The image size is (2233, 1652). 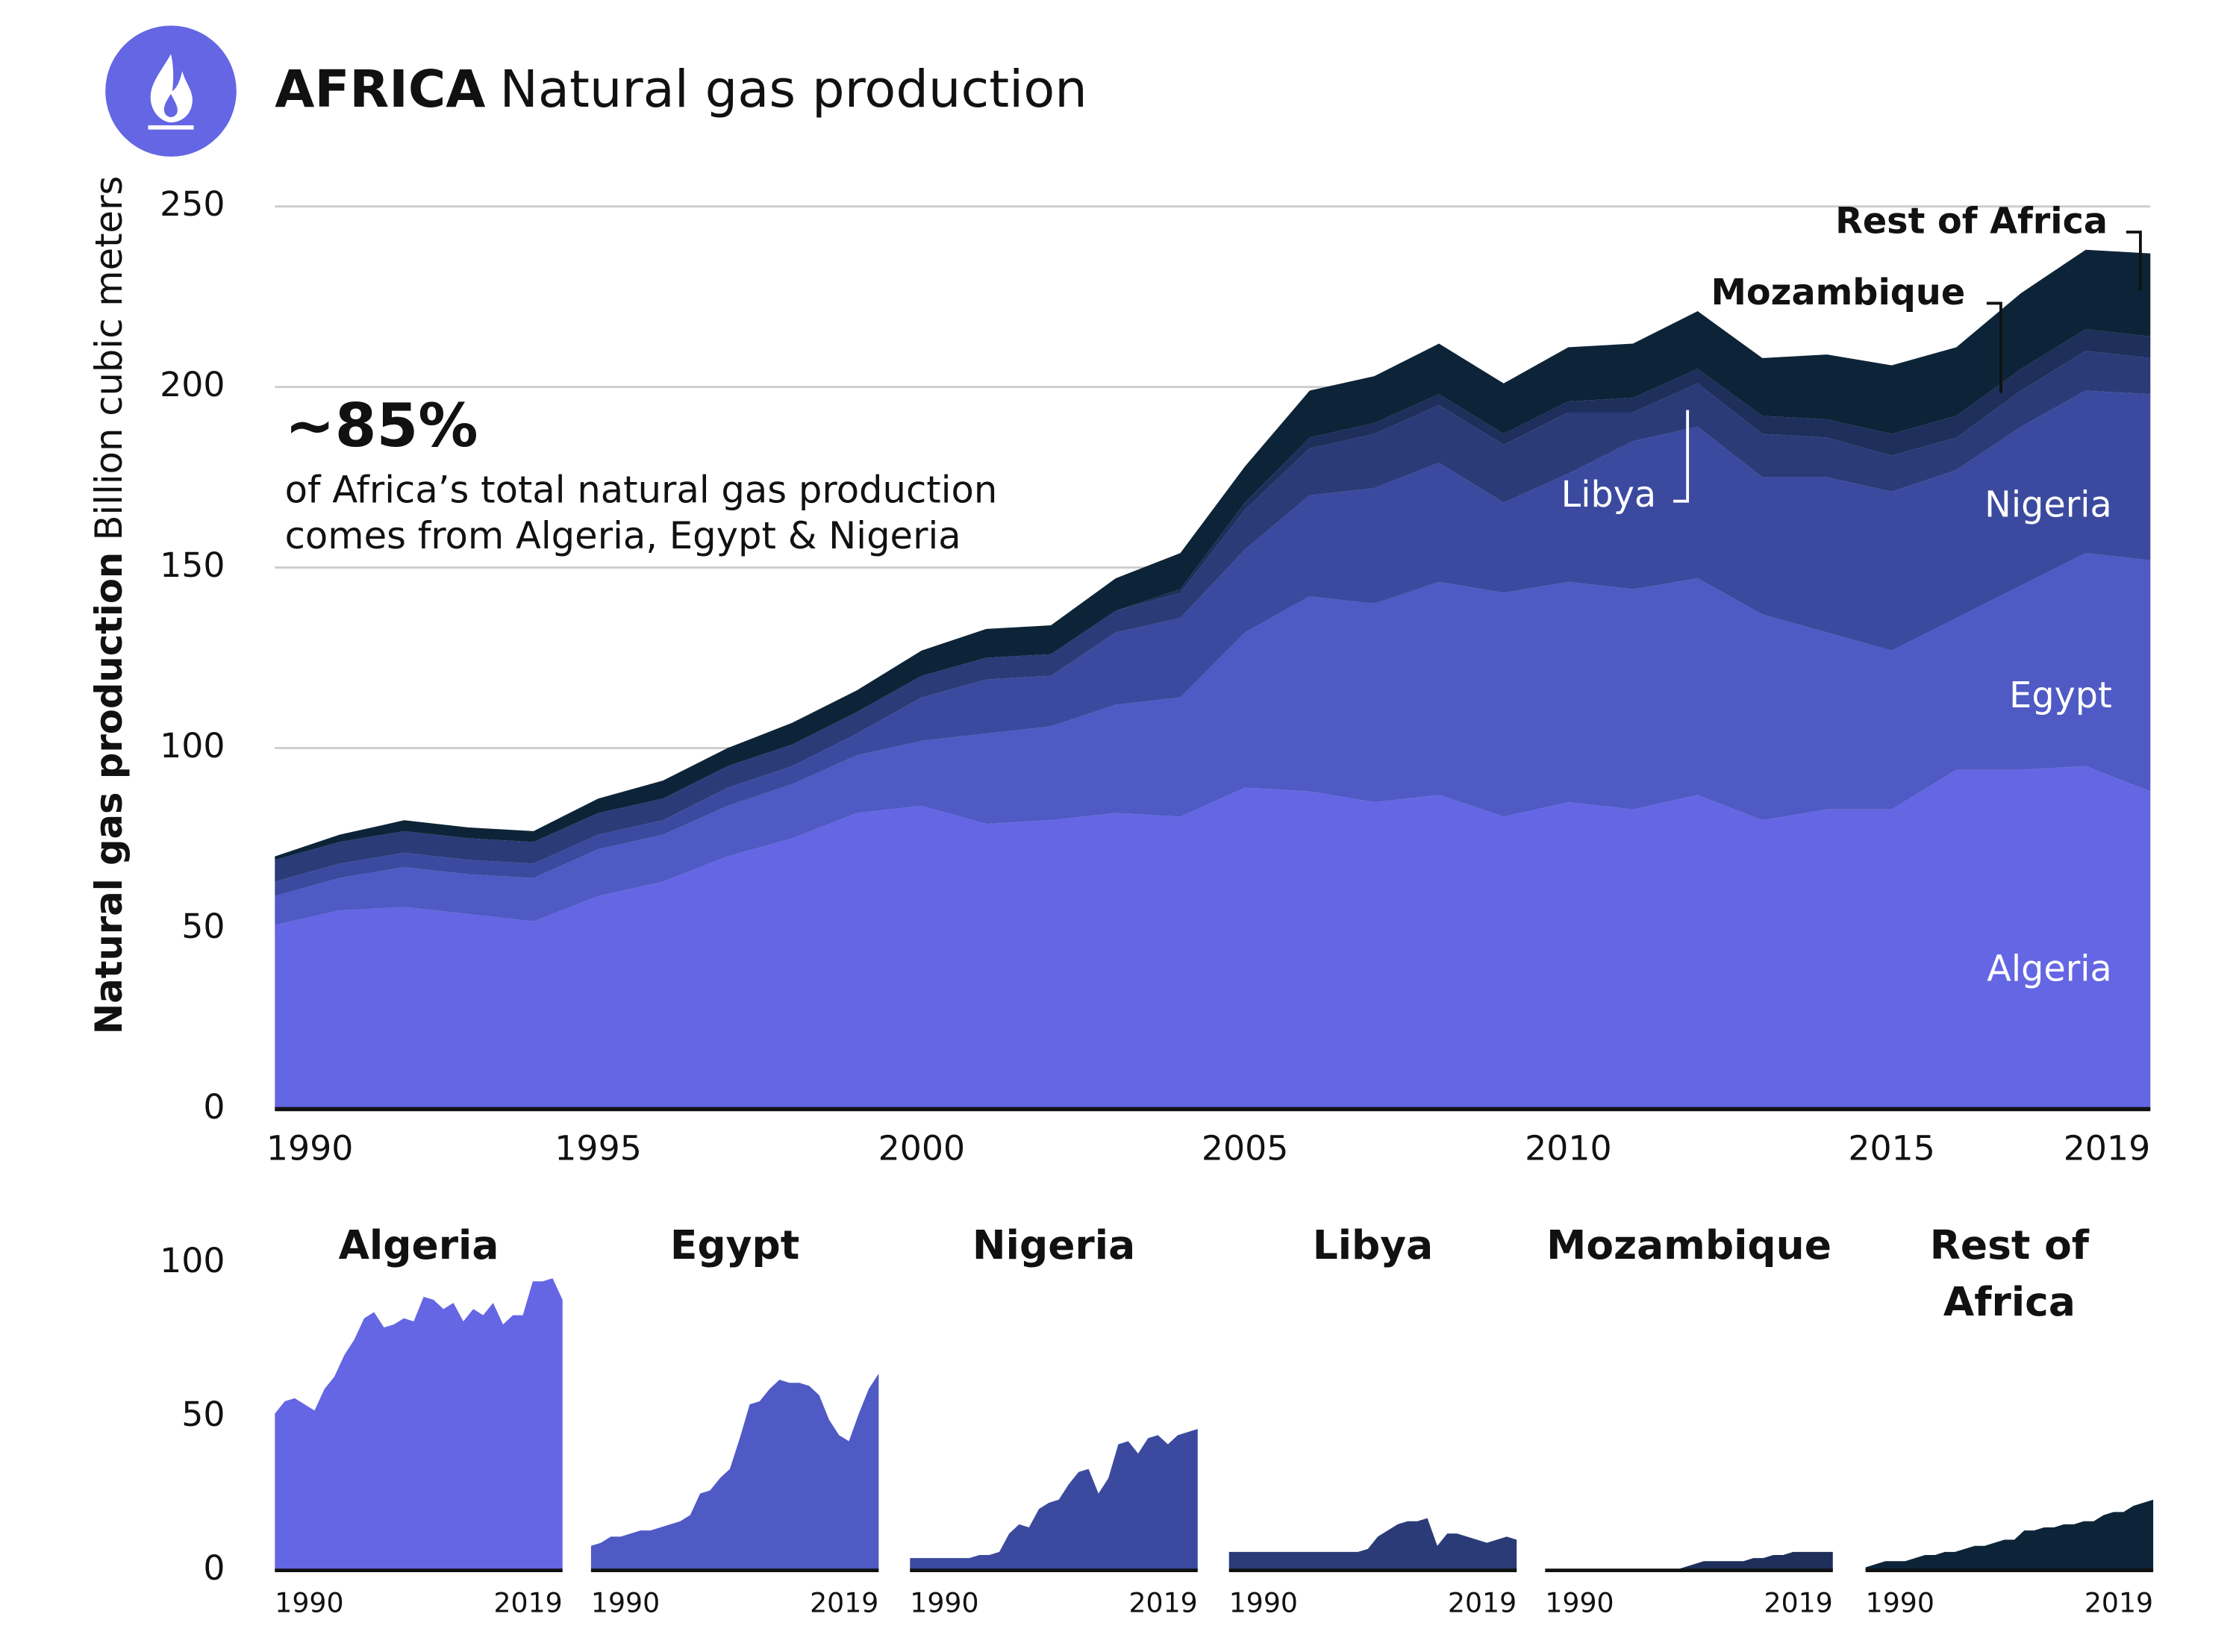 I want to click on annotation-line: comes from Algeria, Egypt & Nigeria, so click(x=623, y=535).